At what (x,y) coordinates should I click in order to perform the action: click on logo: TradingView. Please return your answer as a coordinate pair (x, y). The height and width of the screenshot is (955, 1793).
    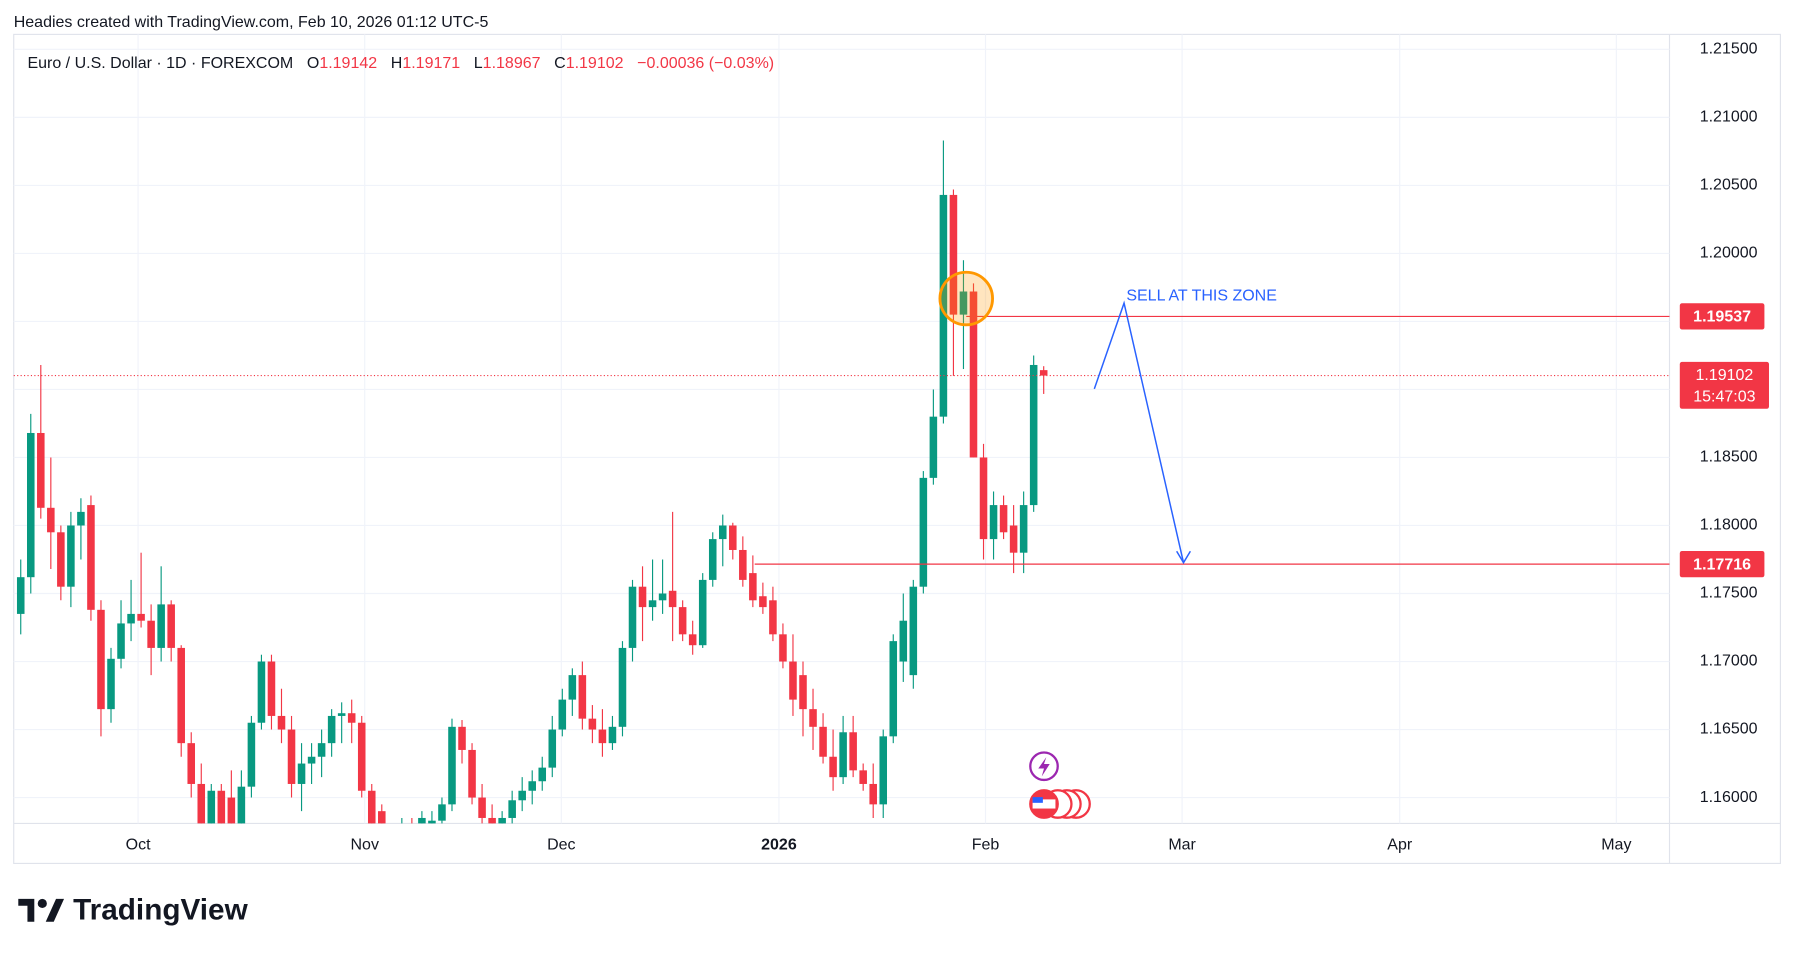
    Looking at the image, I should click on (133, 909).